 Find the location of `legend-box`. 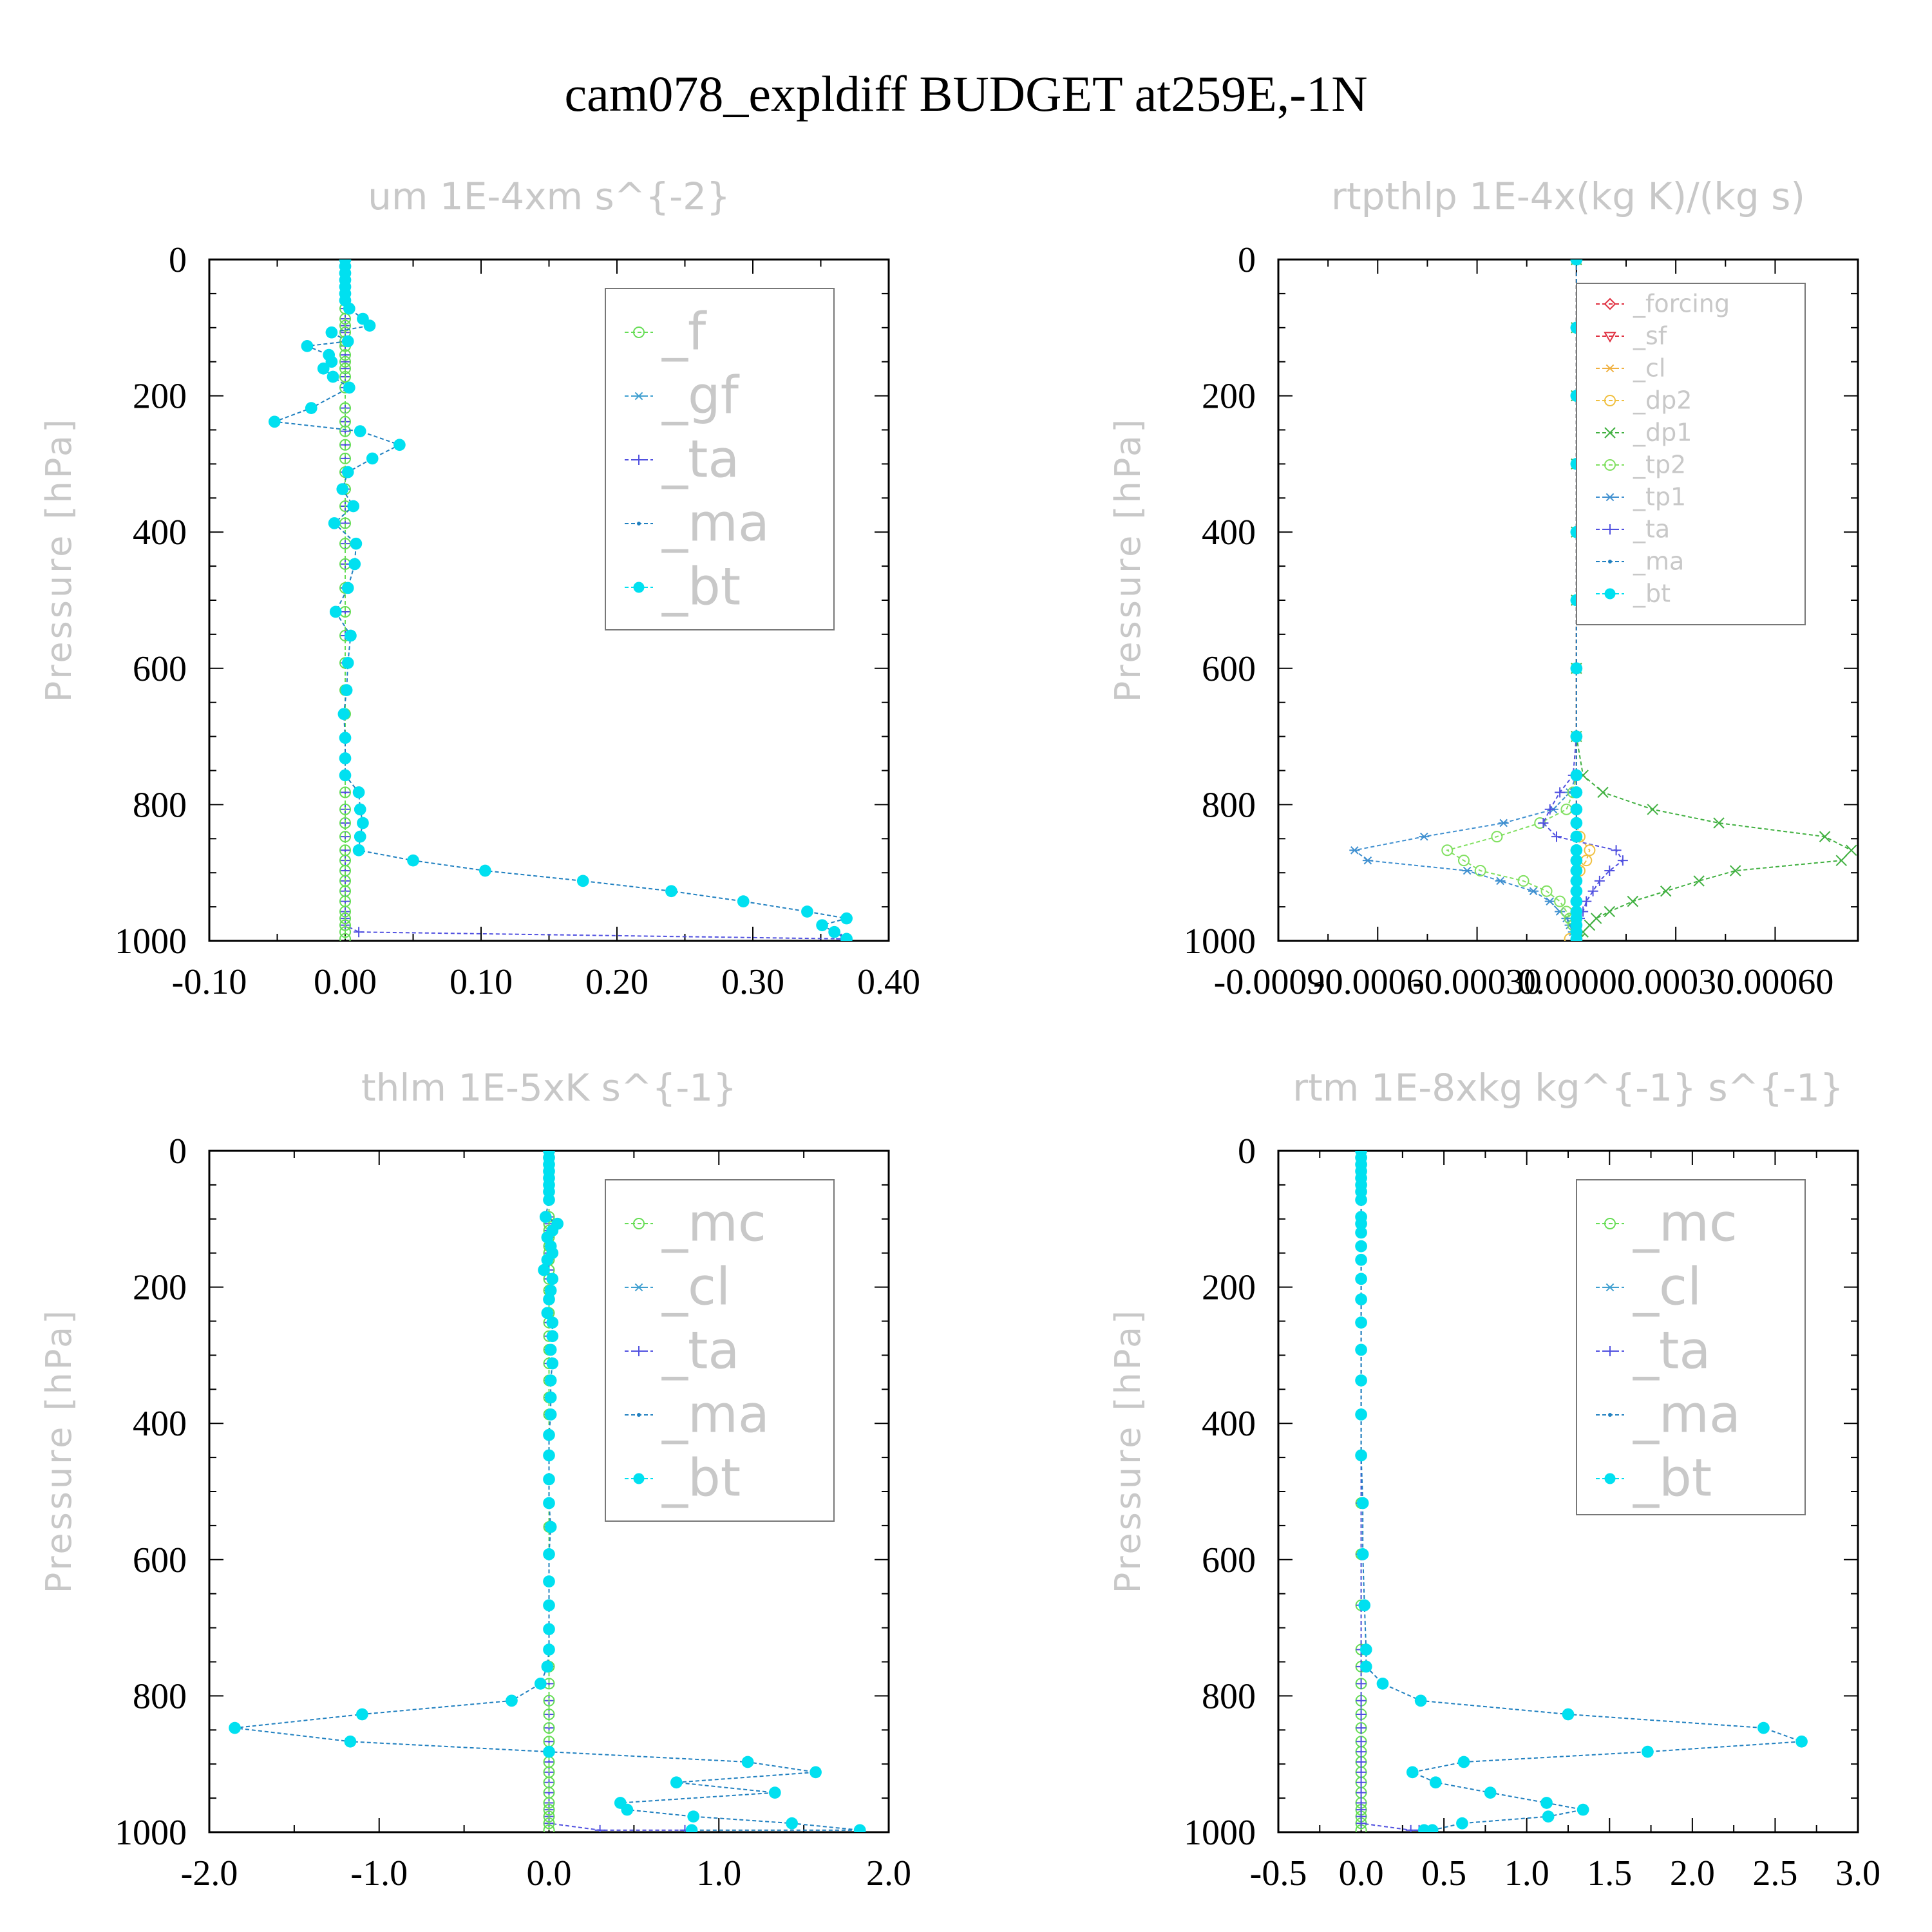

legend-box is located at coordinates (1691, 454).